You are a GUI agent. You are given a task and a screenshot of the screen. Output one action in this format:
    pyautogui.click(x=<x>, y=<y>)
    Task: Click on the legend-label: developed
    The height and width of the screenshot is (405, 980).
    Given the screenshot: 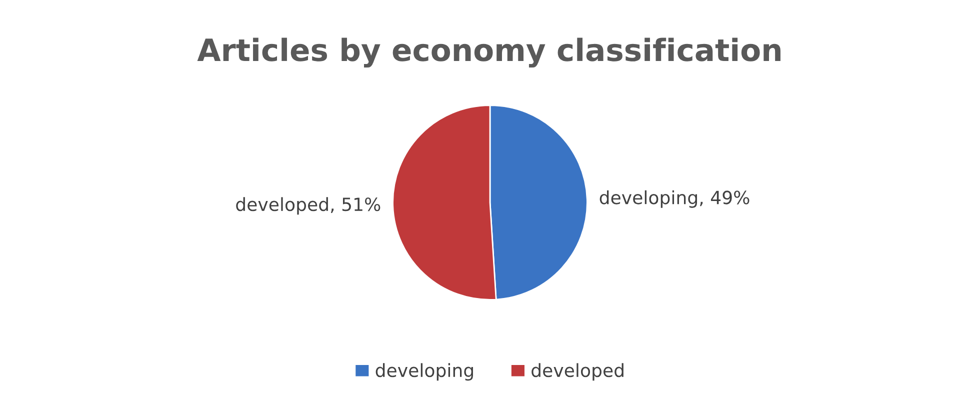 What is the action you would take?
    pyautogui.click(x=578, y=372)
    